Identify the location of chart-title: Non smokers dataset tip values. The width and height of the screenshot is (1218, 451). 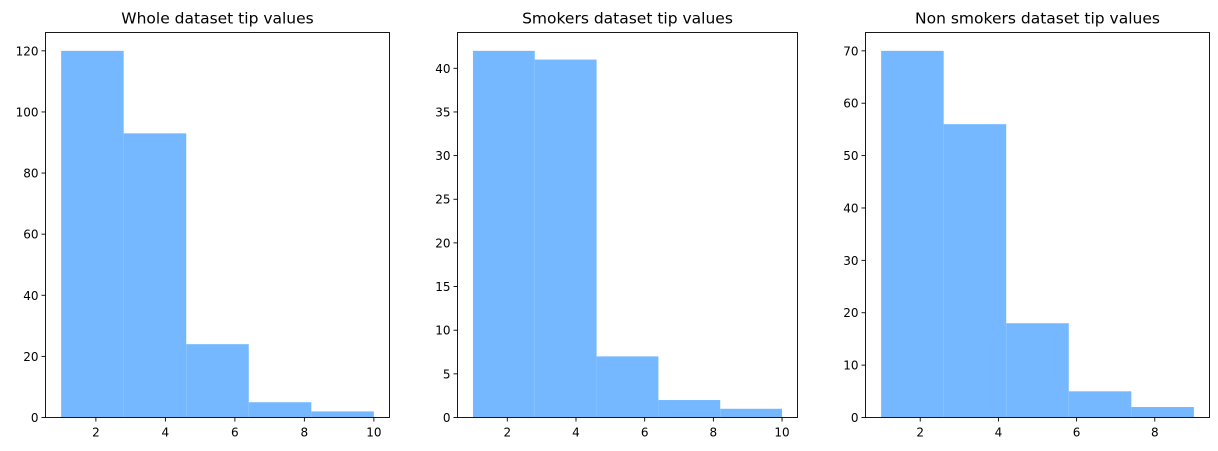
(1037, 19).